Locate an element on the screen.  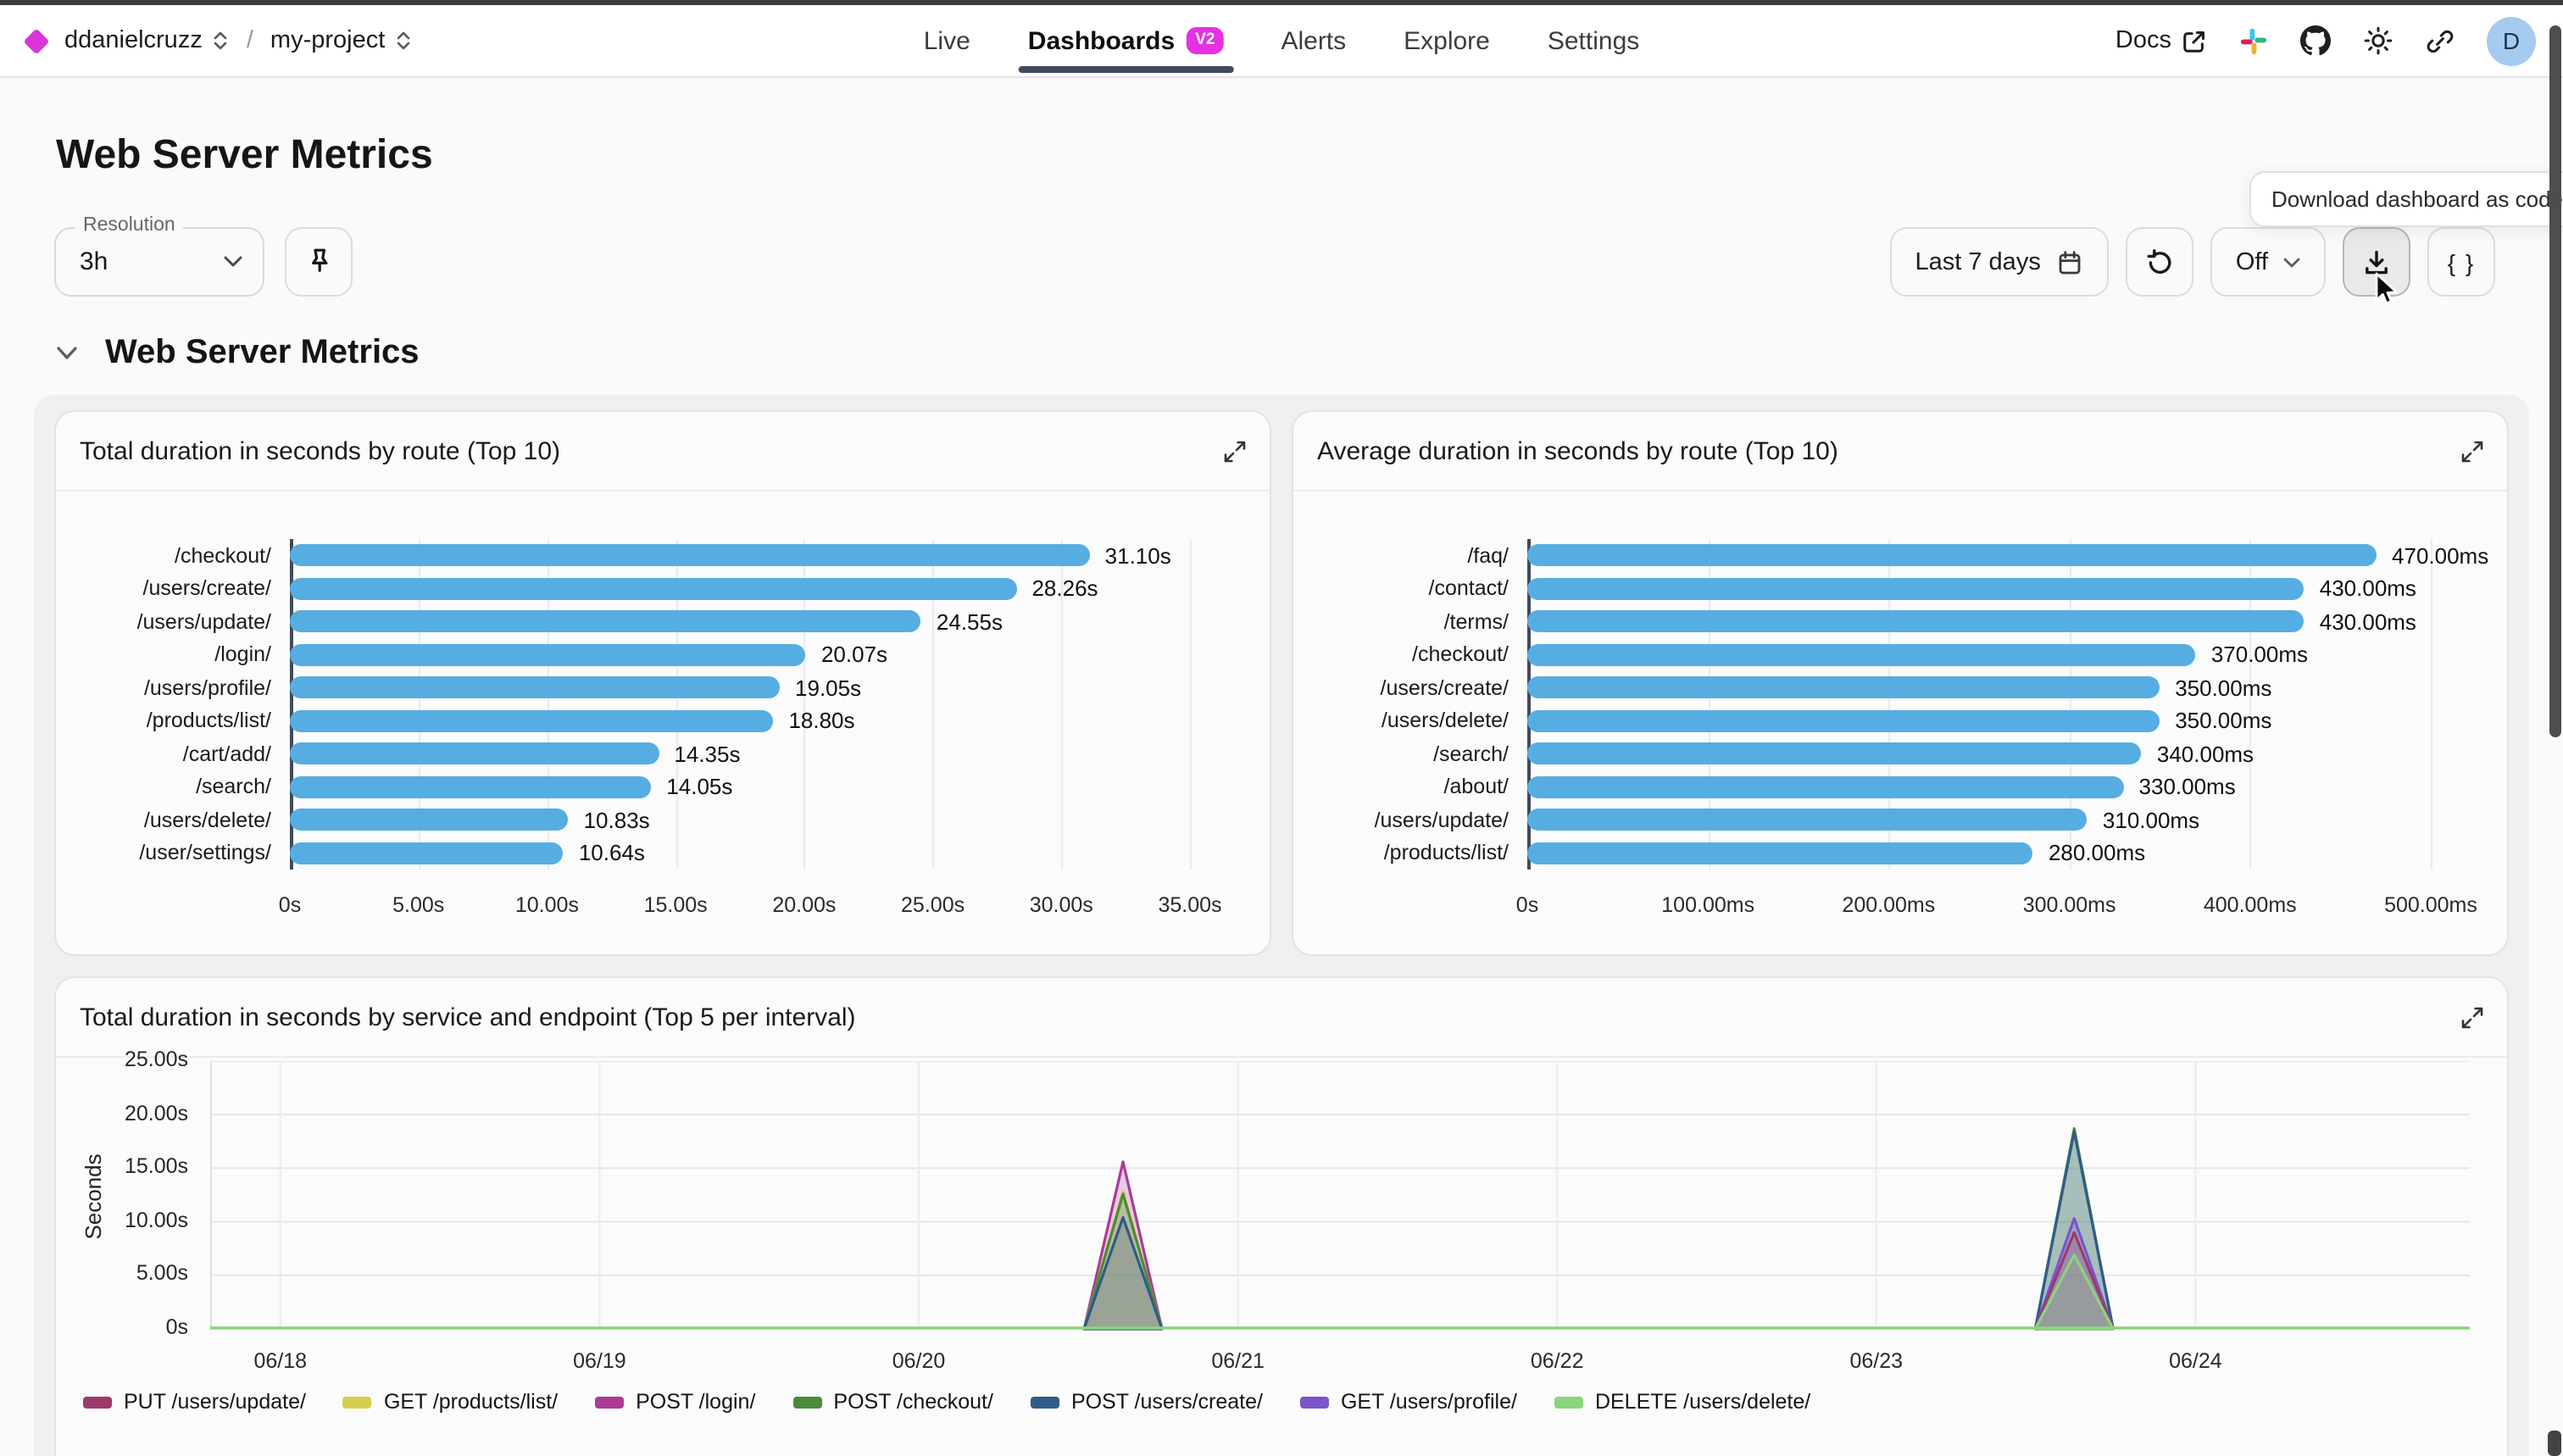
bar-row: /users/create/28.26s is located at coordinates (663, 588).